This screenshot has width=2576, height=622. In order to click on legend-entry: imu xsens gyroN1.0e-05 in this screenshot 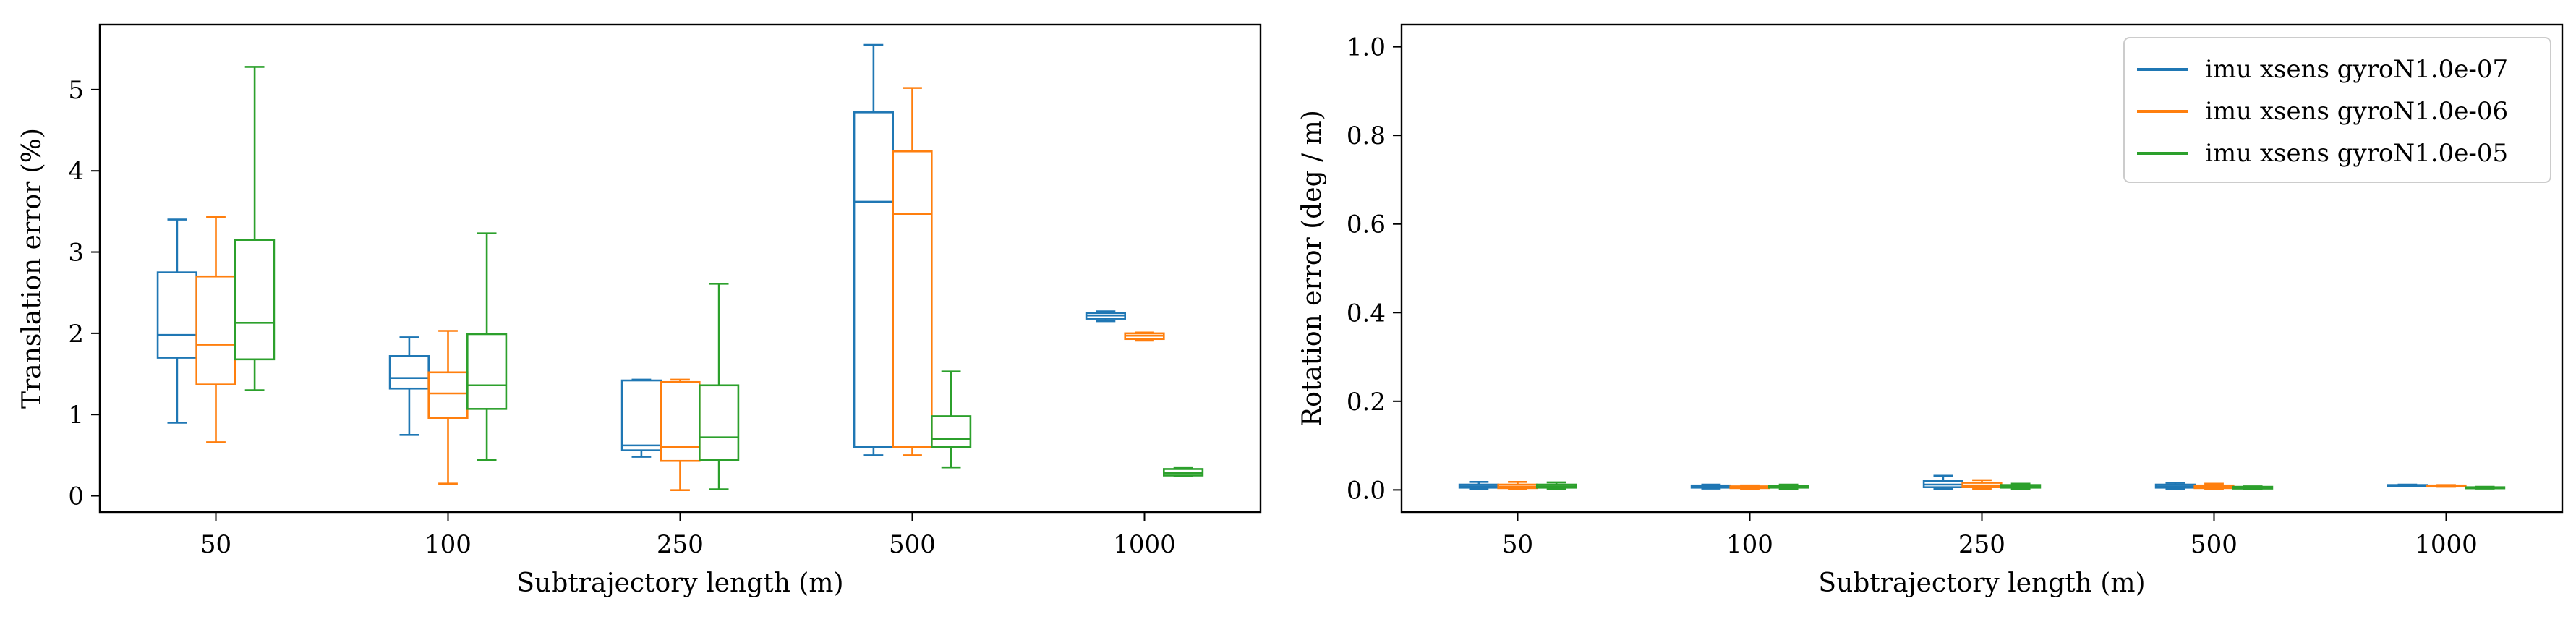, I will do `click(2356, 153)`.